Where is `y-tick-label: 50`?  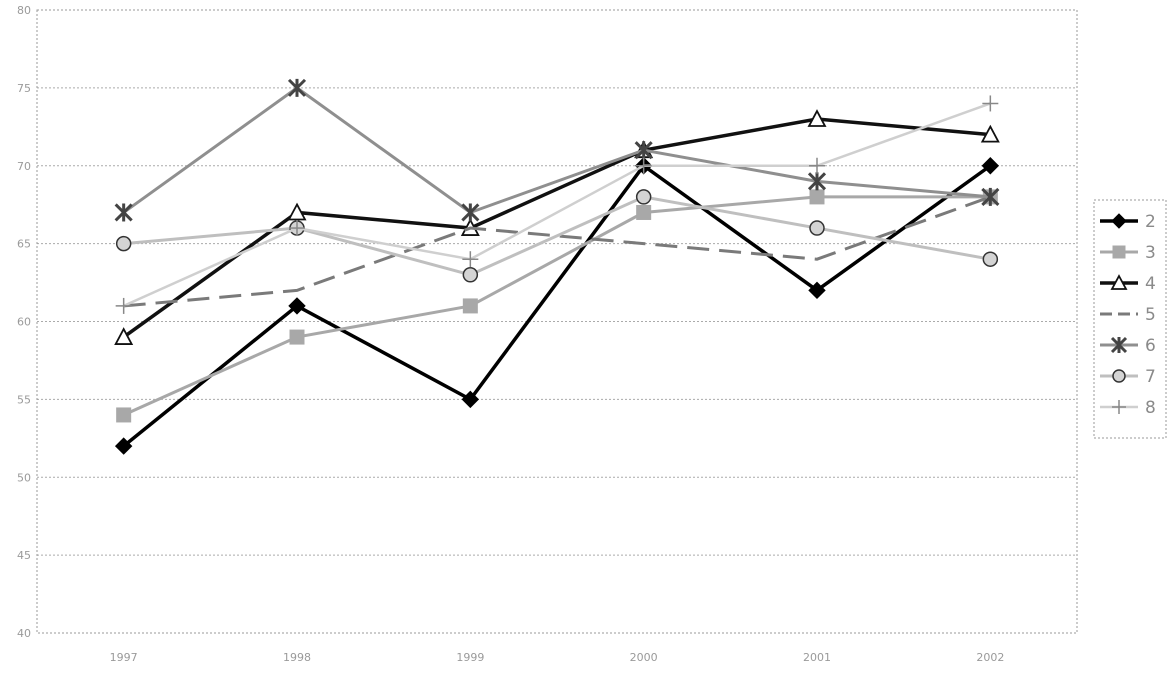
y-tick-label: 50 is located at coordinates (24, 477).